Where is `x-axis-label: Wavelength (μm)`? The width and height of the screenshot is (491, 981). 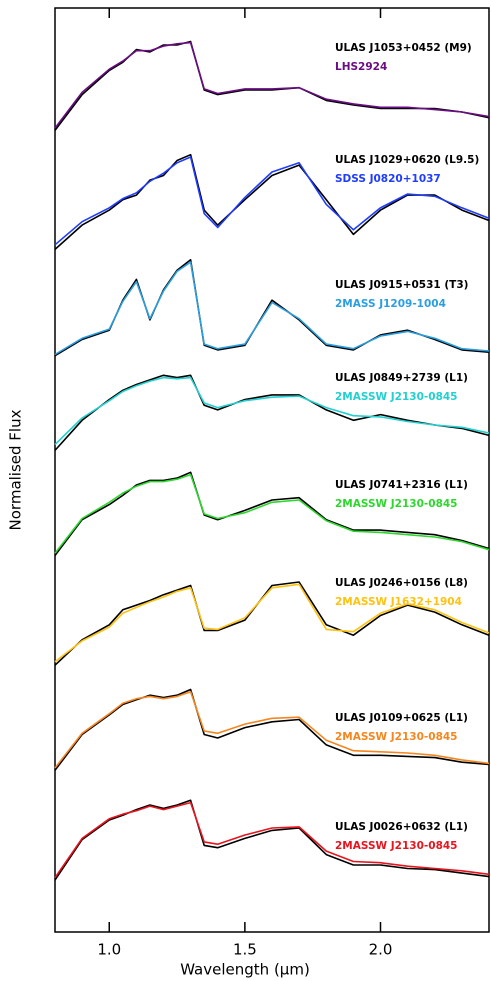 x-axis-label: Wavelength (μm) is located at coordinates (245, 970).